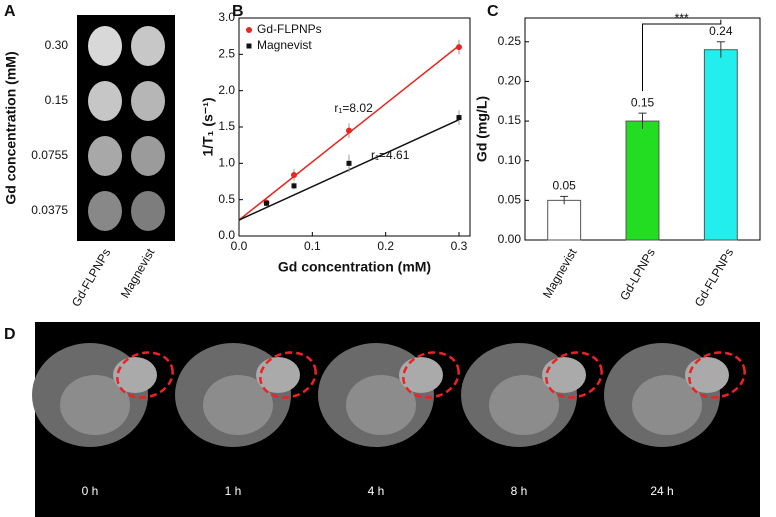  What do you see at coordinates (519, 491) in the screenshot?
I see `time-label: 8 h` at bounding box center [519, 491].